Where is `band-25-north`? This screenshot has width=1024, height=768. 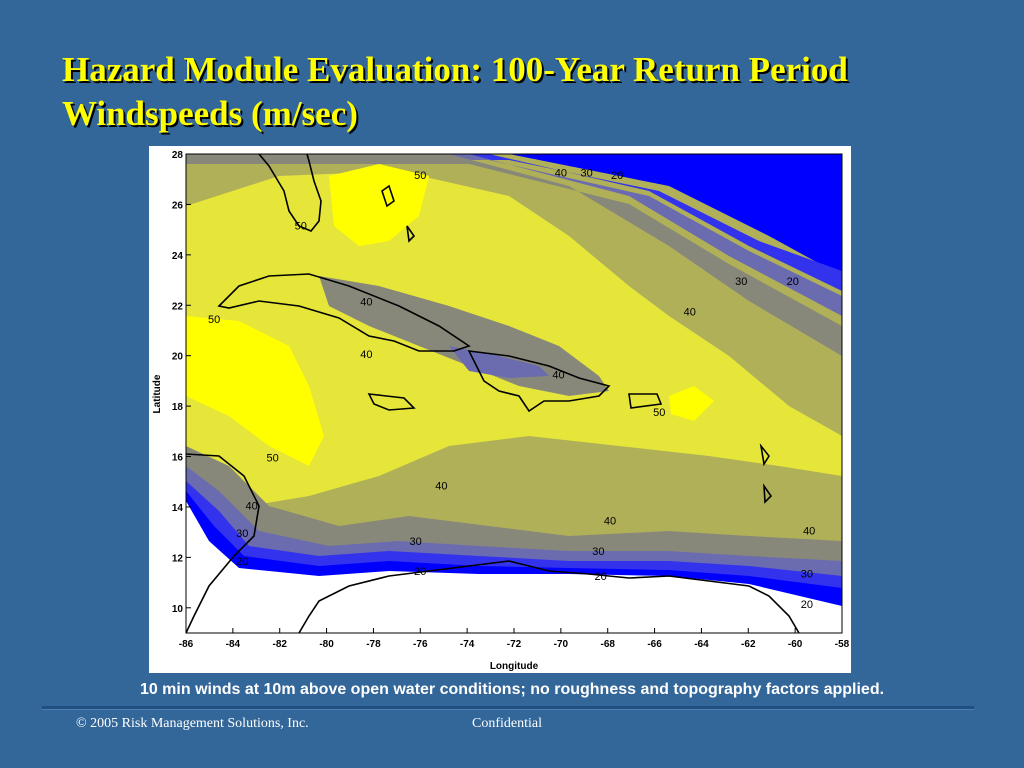
band-25-north is located at coordinates (514, 222).